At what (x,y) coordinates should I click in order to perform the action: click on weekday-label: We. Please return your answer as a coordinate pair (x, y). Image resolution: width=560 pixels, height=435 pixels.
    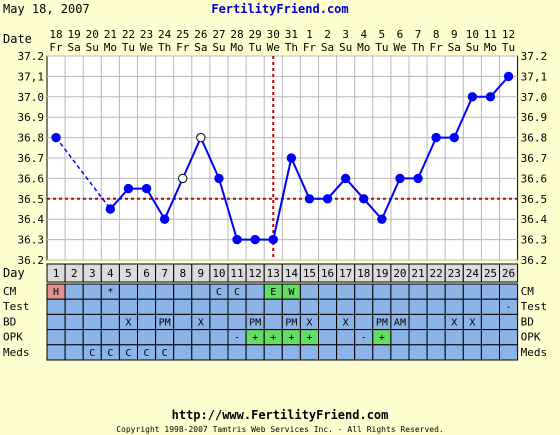
    Looking at the image, I should click on (146, 47).